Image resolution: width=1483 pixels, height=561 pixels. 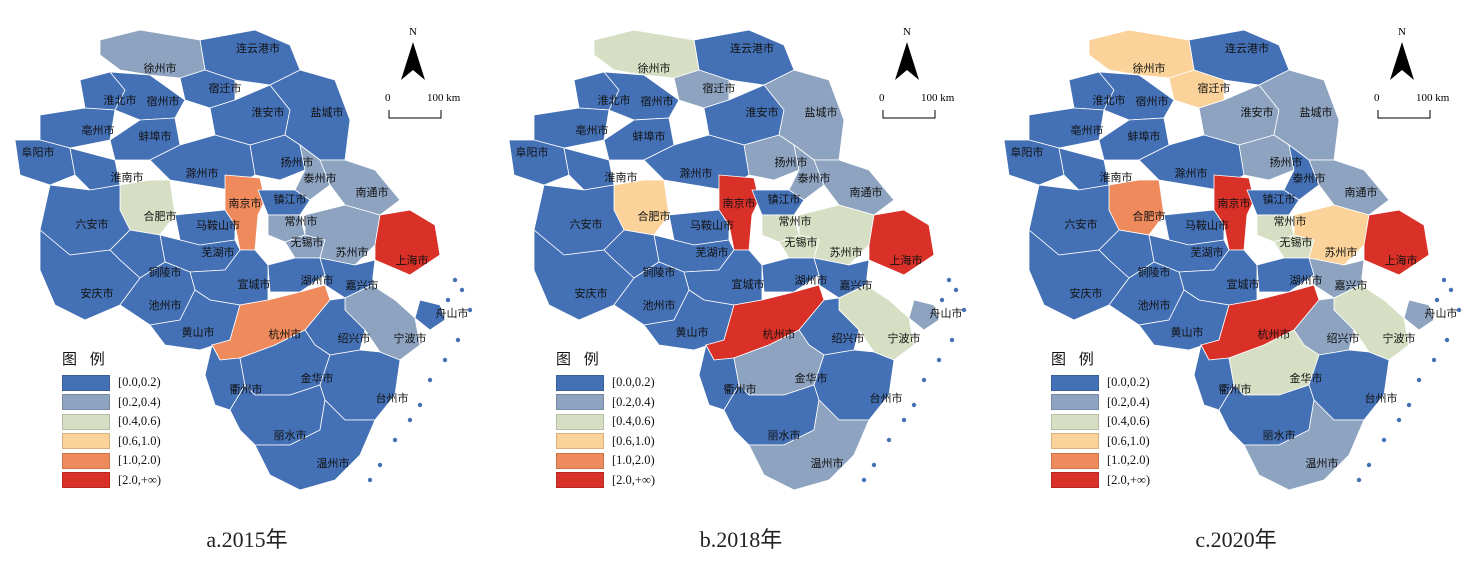 What do you see at coordinates (301, 221) in the screenshot?
I see `city-label: 常州市` at bounding box center [301, 221].